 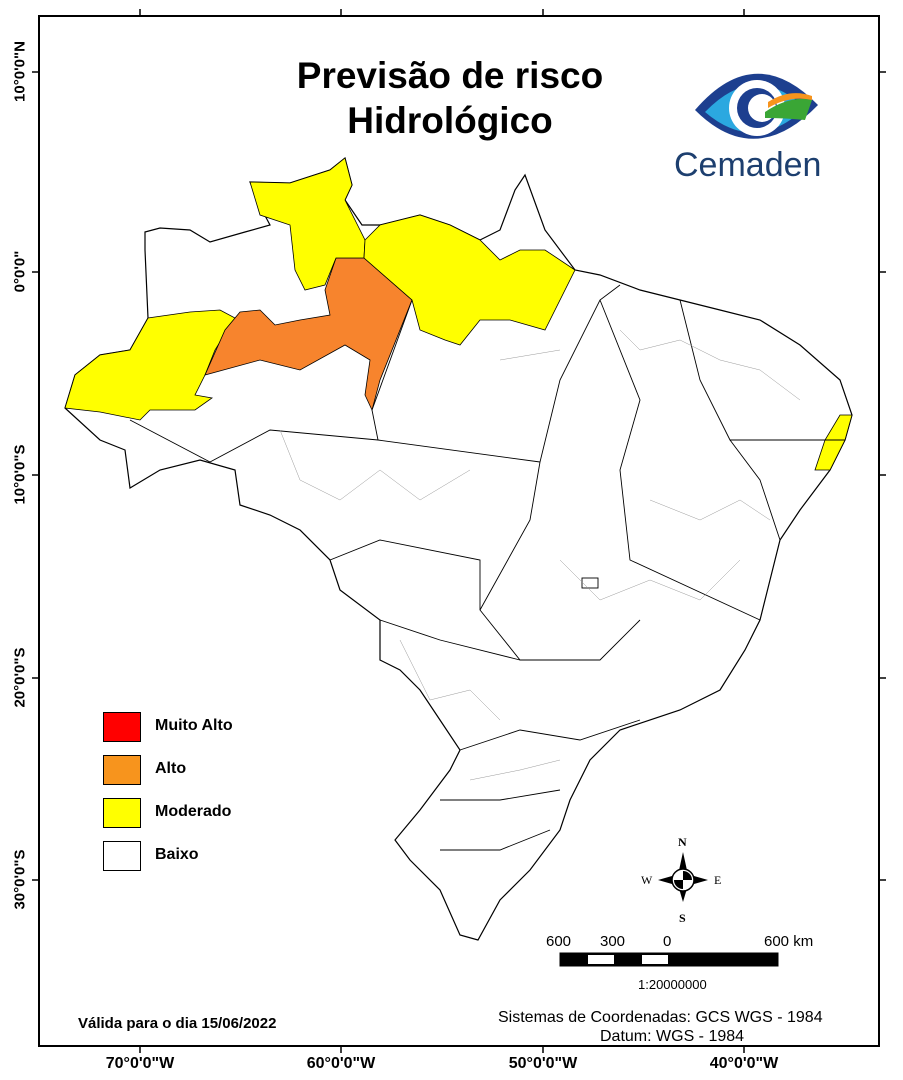 What do you see at coordinates (122, 813) in the screenshot?
I see `legend-swatch-moderado` at bounding box center [122, 813].